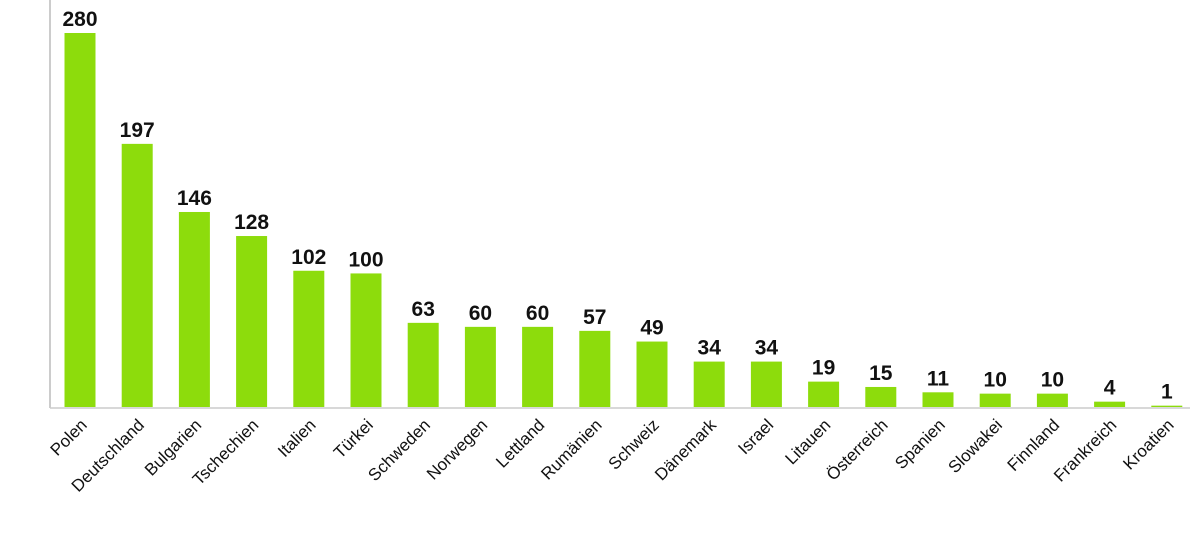 Image resolution: width=1200 pixels, height=541 pixels. What do you see at coordinates (857, 449) in the screenshot?
I see `x-tick-label: Österreich` at bounding box center [857, 449].